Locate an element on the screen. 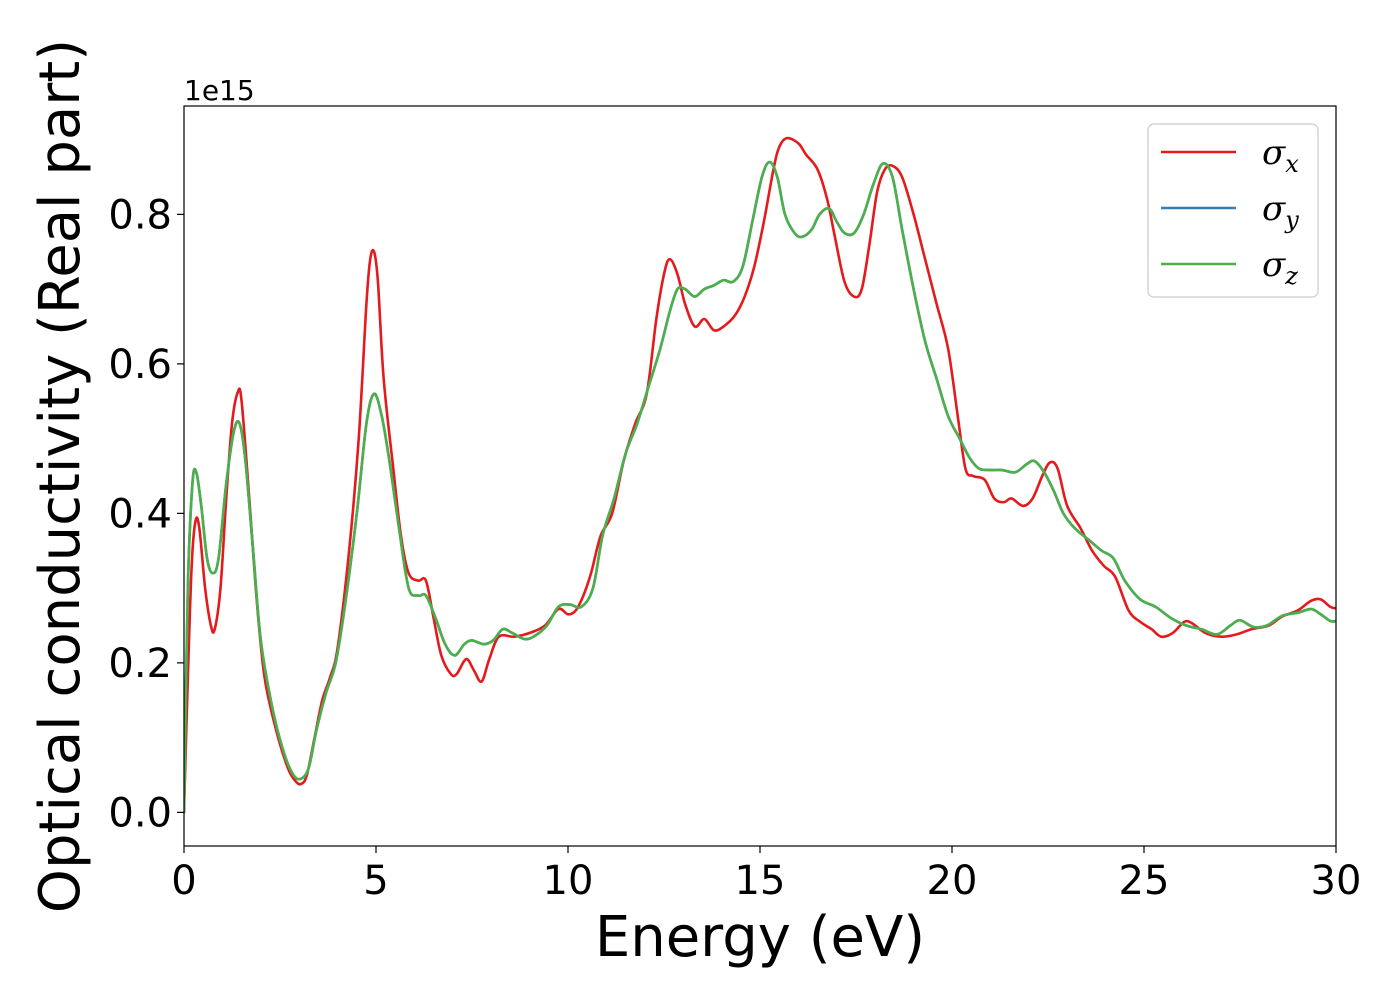  x-tick-label: 30 is located at coordinates (1336, 881).